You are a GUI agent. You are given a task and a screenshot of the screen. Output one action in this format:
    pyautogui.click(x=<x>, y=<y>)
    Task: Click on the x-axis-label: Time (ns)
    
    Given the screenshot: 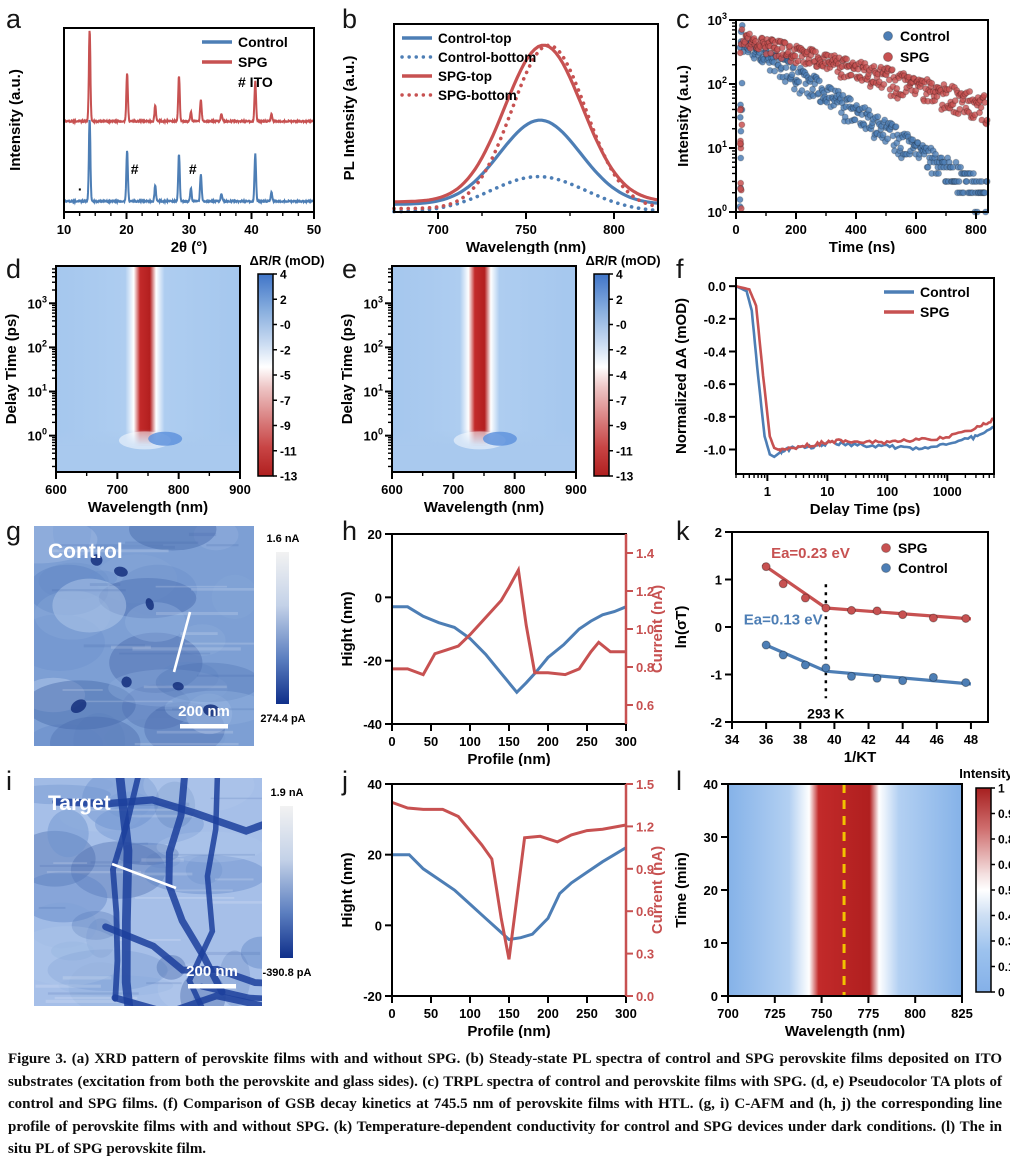 What is the action you would take?
    pyautogui.click(x=862, y=246)
    